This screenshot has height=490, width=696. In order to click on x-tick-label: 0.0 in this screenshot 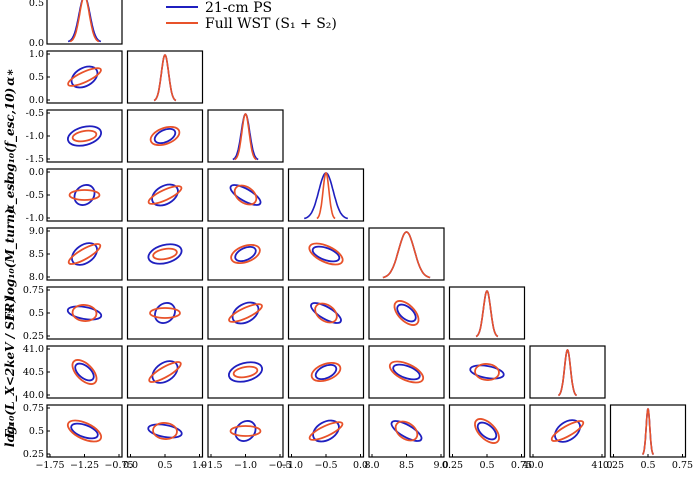, I will do `click(360, 465)`.